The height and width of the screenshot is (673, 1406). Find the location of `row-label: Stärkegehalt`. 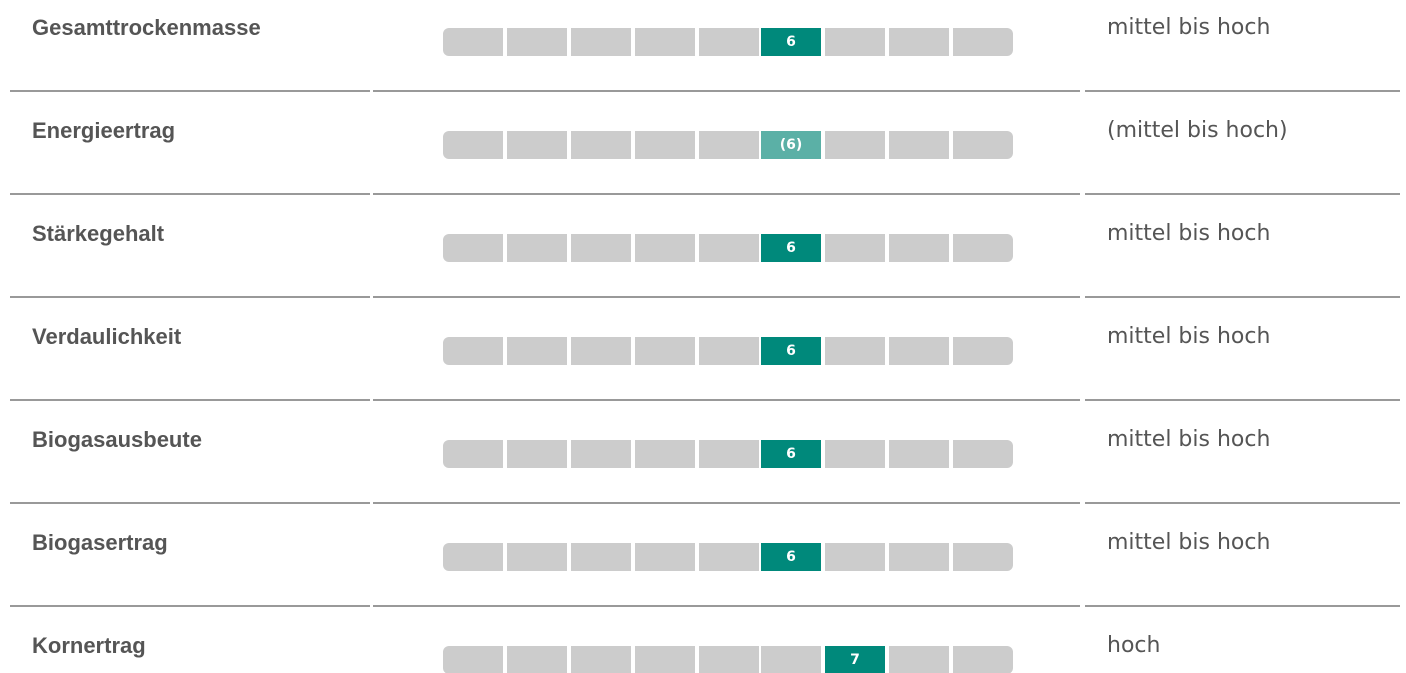

row-label: Stärkegehalt is located at coordinates (98, 233).